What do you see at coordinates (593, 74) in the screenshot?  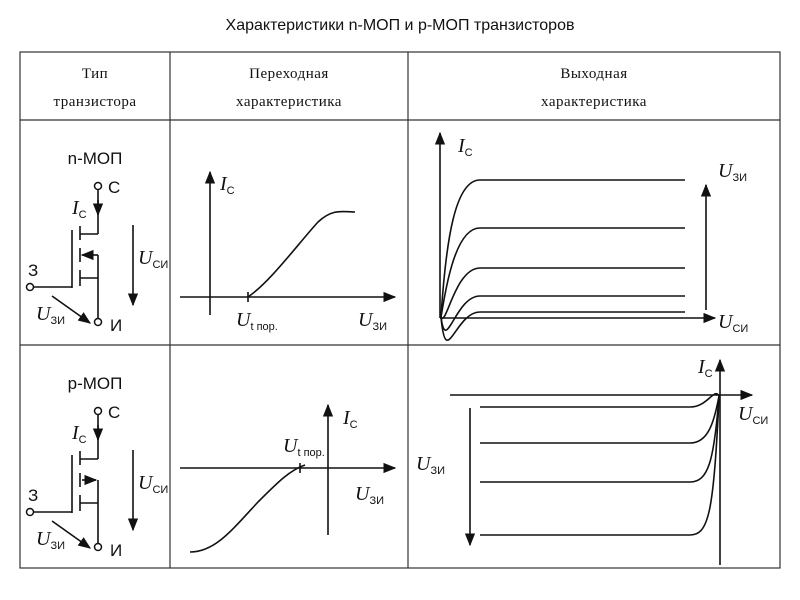 I see `header: Выходная` at bounding box center [593, 74].